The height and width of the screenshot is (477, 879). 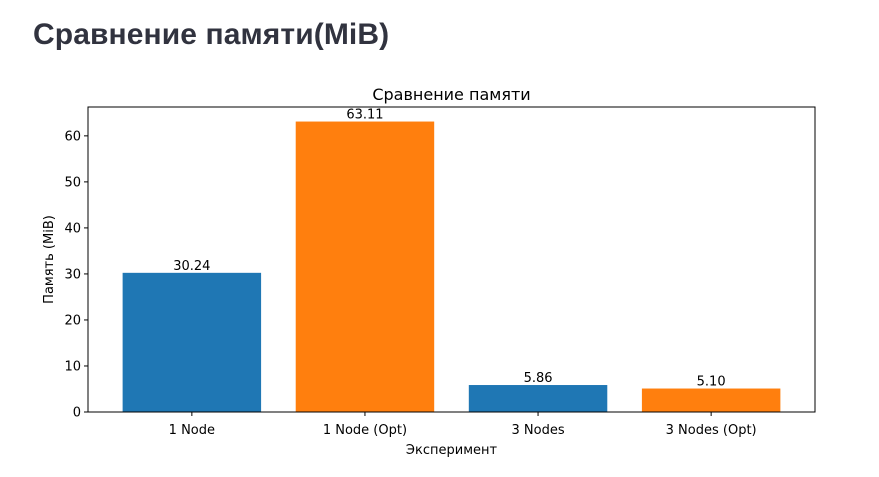 I want to click on y-tick-label: 20, so click(x=72, y=320).